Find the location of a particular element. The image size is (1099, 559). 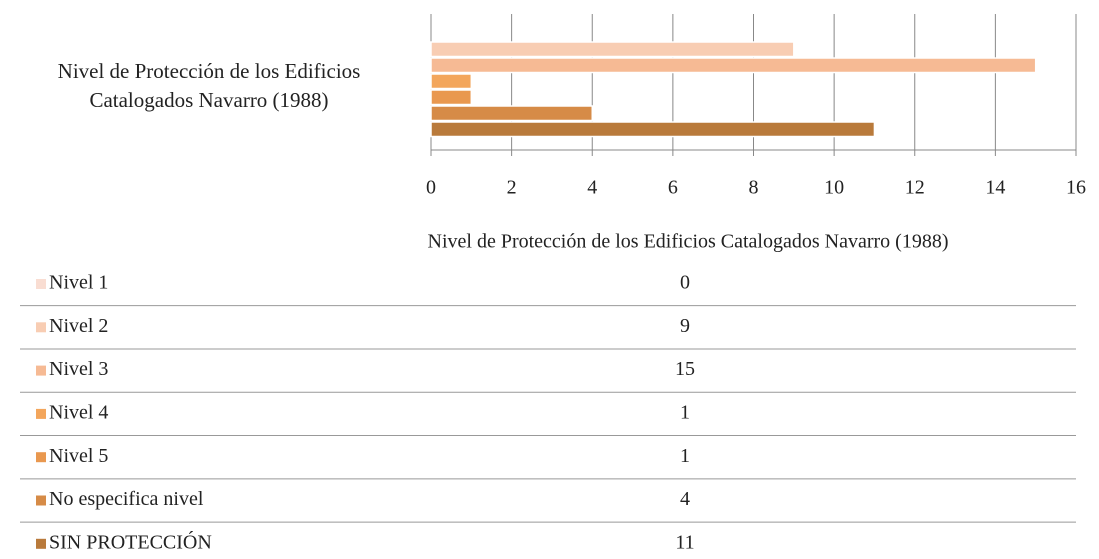

table-value: 15 is located at coordinates (685, 369).